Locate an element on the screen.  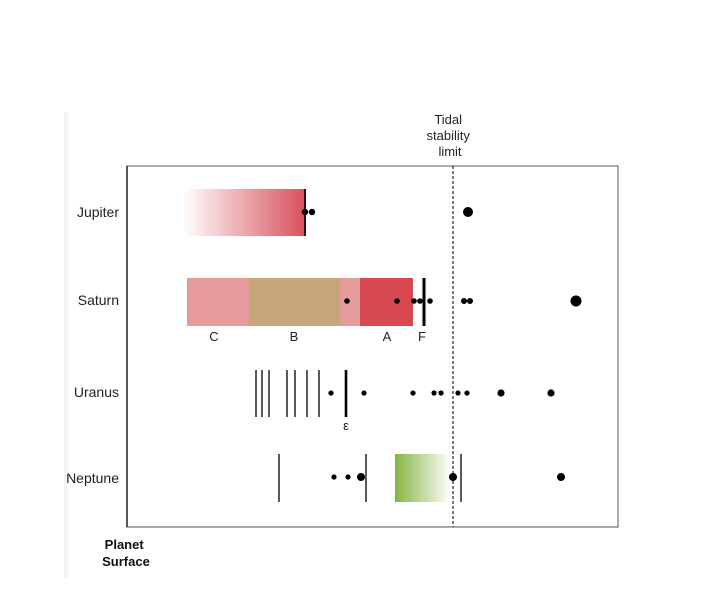
saturn-b-ring is located at coordinates (294, 302).